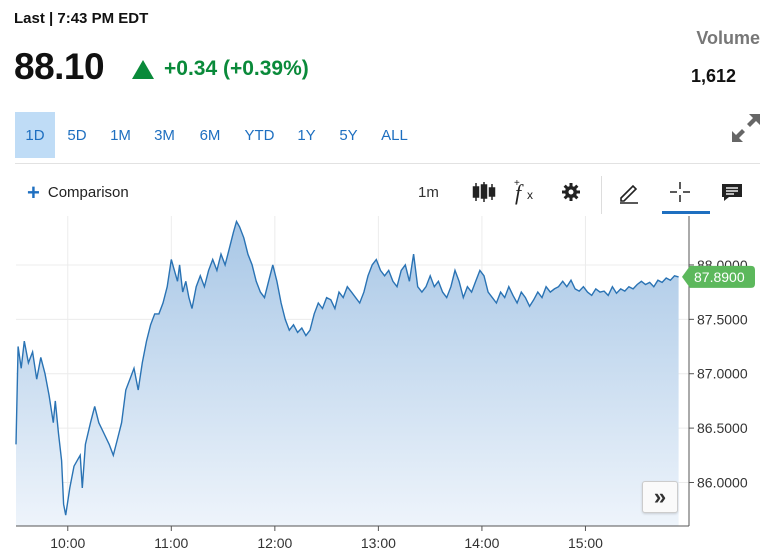  What do you see at coordinates (732, 192) in the screenshot?
I see `comment-icon` at bounding box center [732, 192].